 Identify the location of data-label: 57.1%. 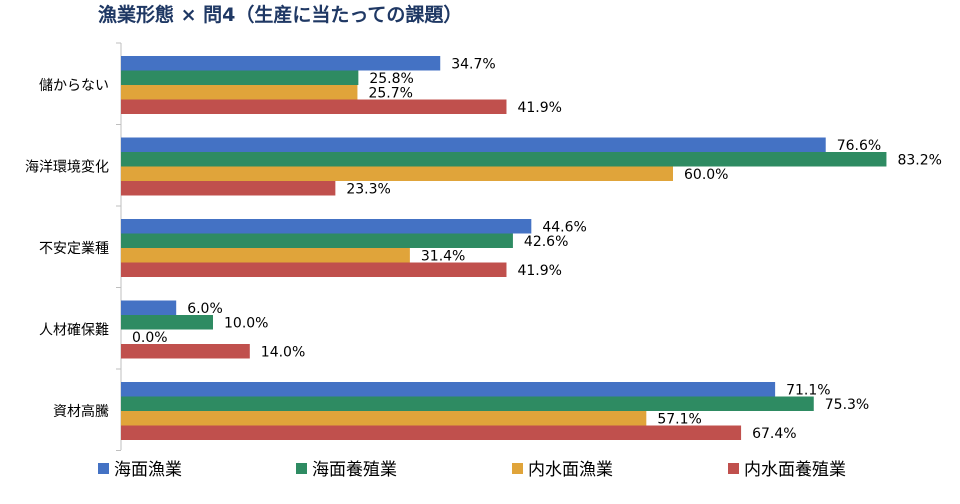
(679, 419).